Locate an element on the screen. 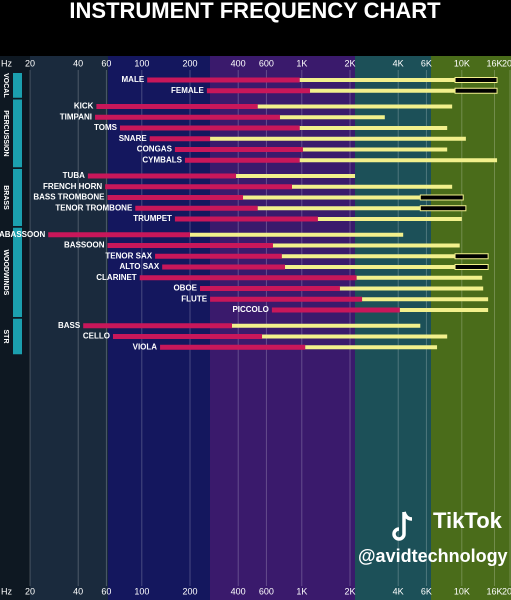 This screenshot has width=511, height=600. instrument-label: CONTRABASSOON is located at coordinates (22, 234).